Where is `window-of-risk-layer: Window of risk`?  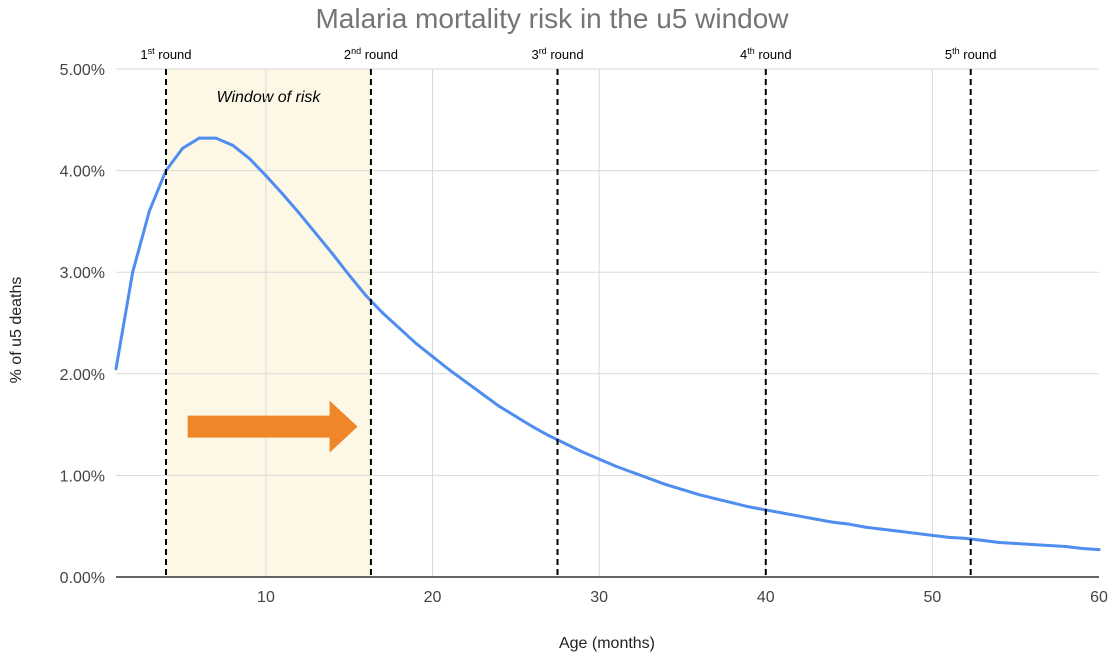 window-of-risk-layer: Window of risk is located at coordinates (268, 323).